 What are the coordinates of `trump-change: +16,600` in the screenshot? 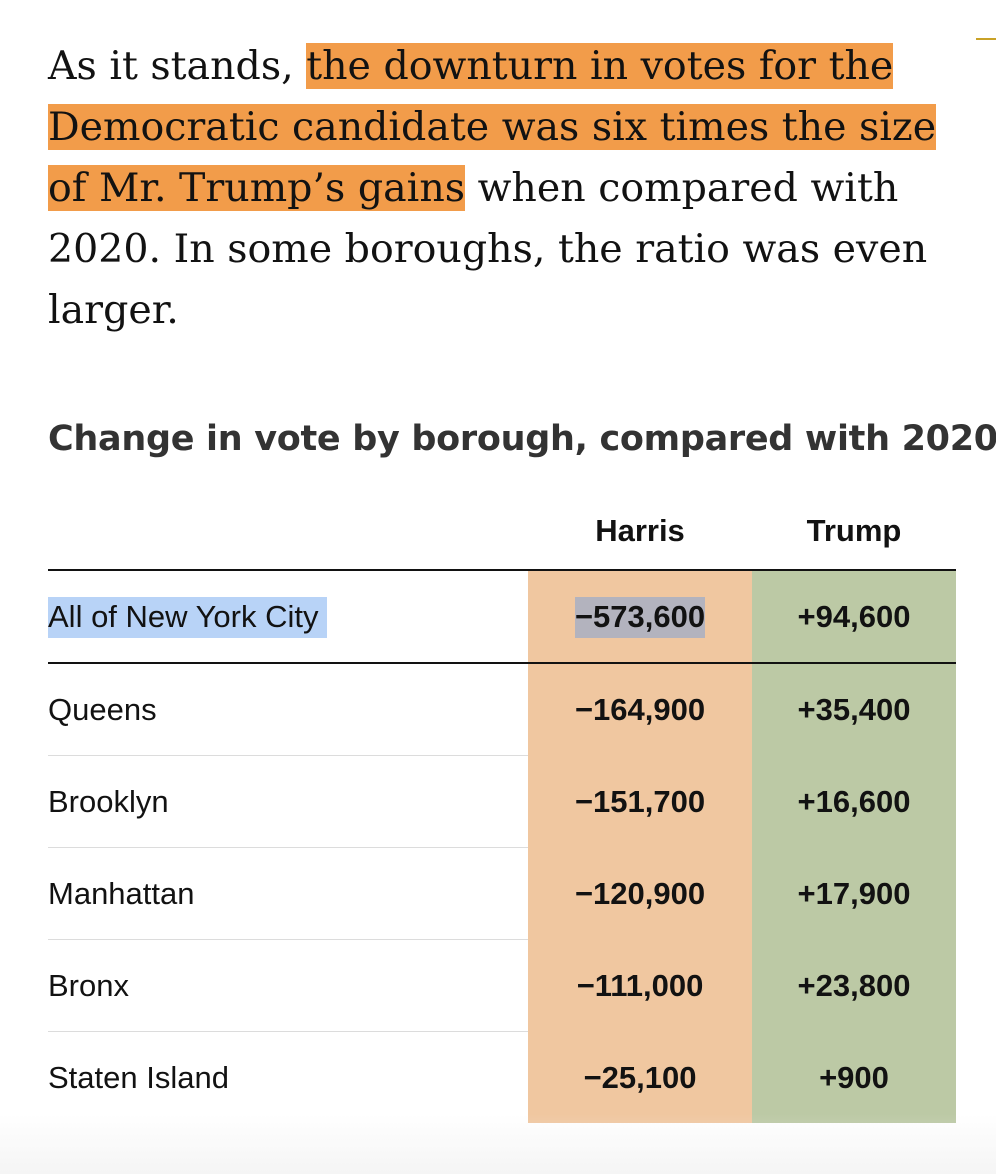 It's located at (854, 801).